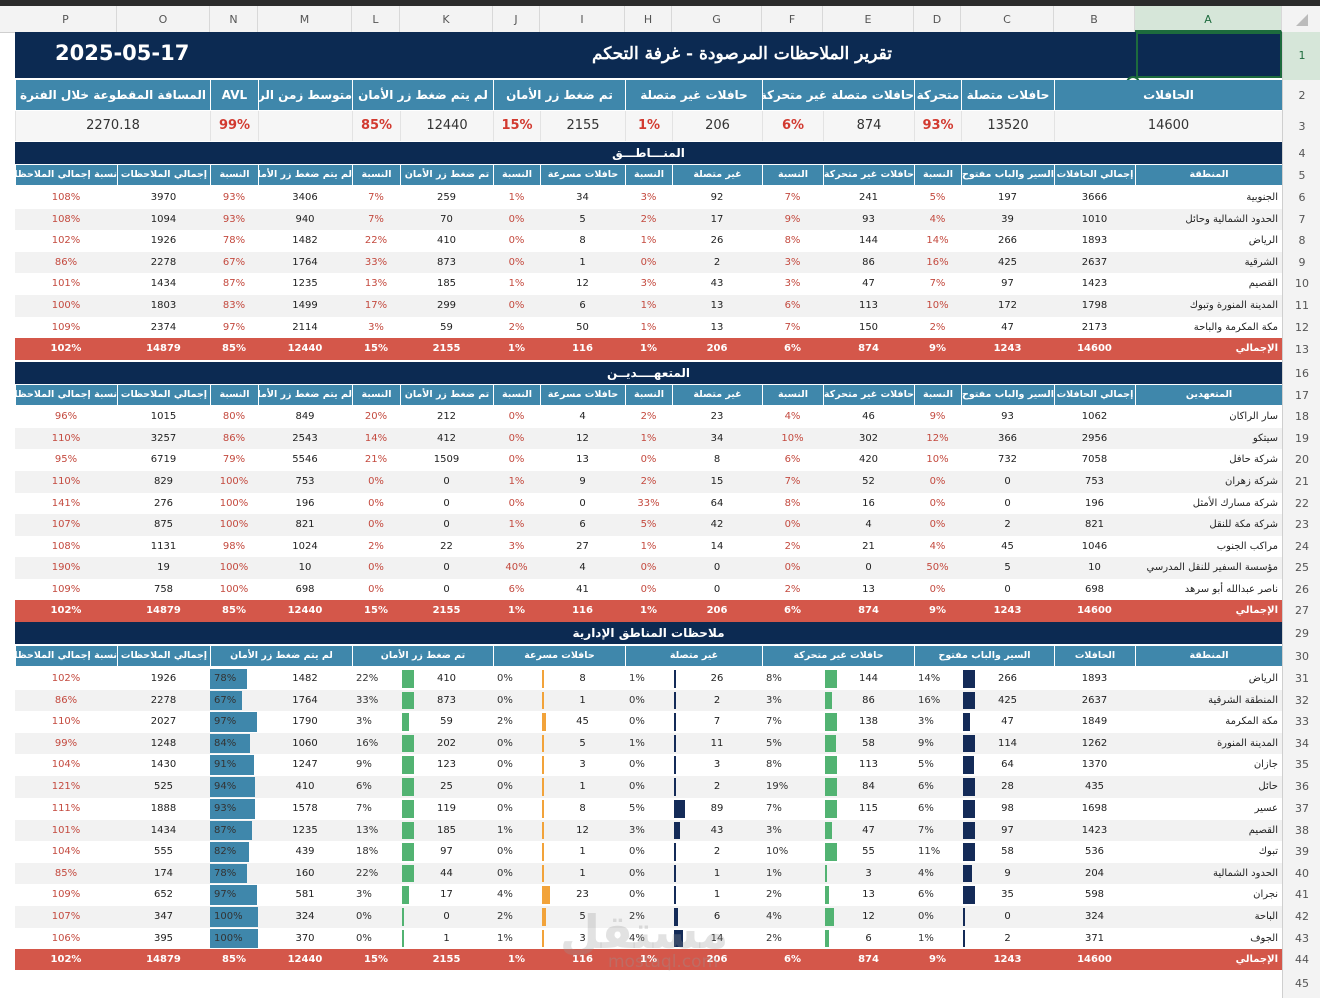 Image resolution: width=1320 pixels, height=998 pixels. What do you see at coordinates (367, 743) in the screenshot?
I see `admin-cell-l: 16%` at bounding box center [367, 743].